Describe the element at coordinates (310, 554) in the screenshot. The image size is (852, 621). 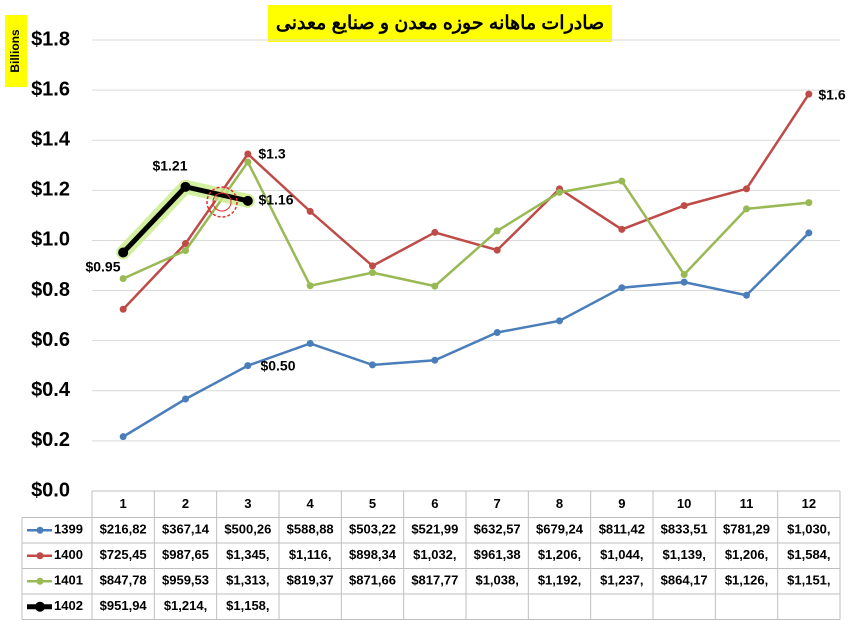
I see `table-cell: $1,116,` at that location.